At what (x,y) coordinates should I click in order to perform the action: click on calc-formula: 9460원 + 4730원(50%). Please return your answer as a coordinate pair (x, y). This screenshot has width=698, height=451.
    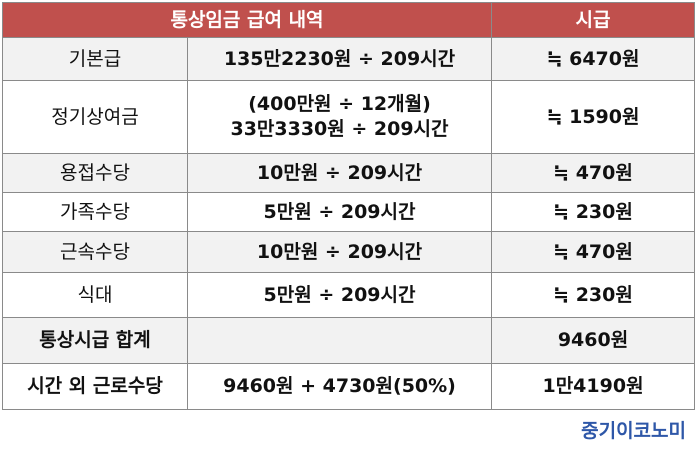
    Looking at the image, I should click on (339, 386).